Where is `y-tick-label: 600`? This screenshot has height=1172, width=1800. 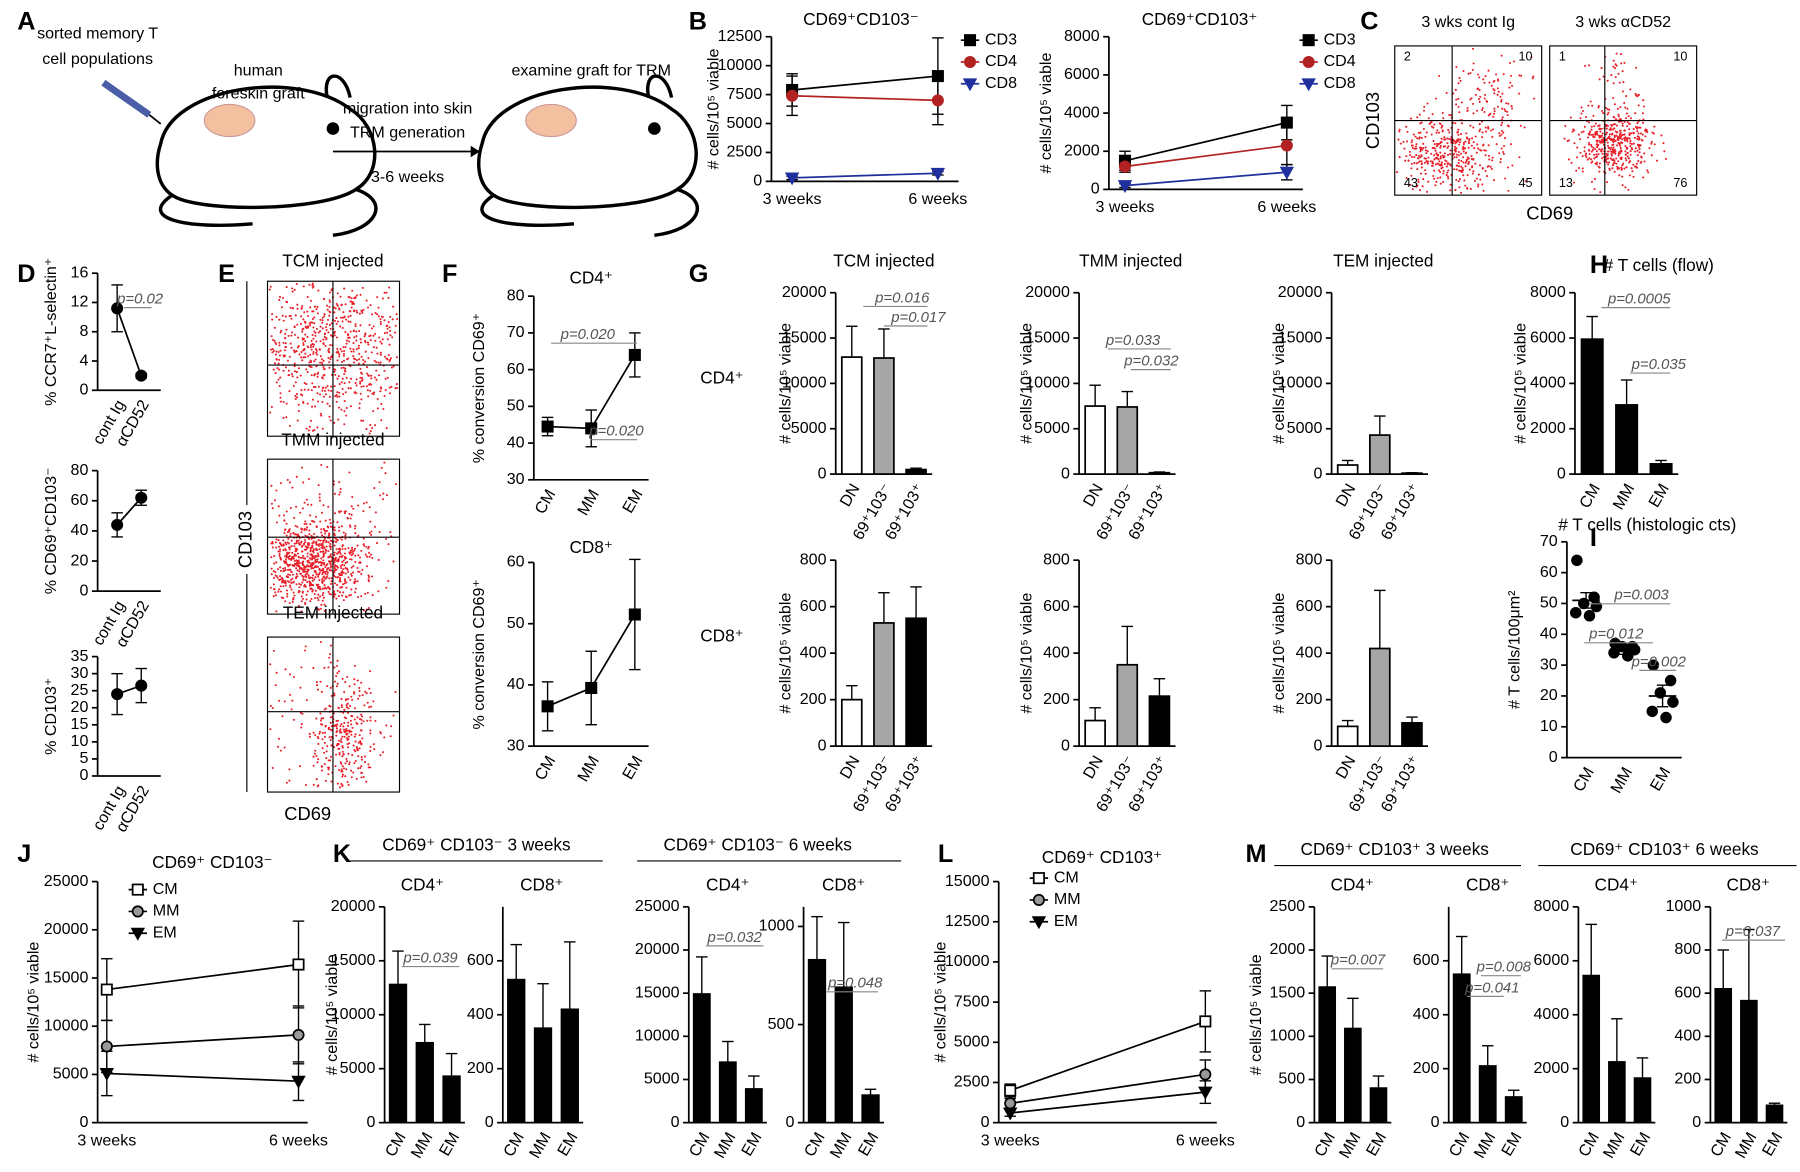 y-tick-label: 600 is located at coordinates (1056, 606).